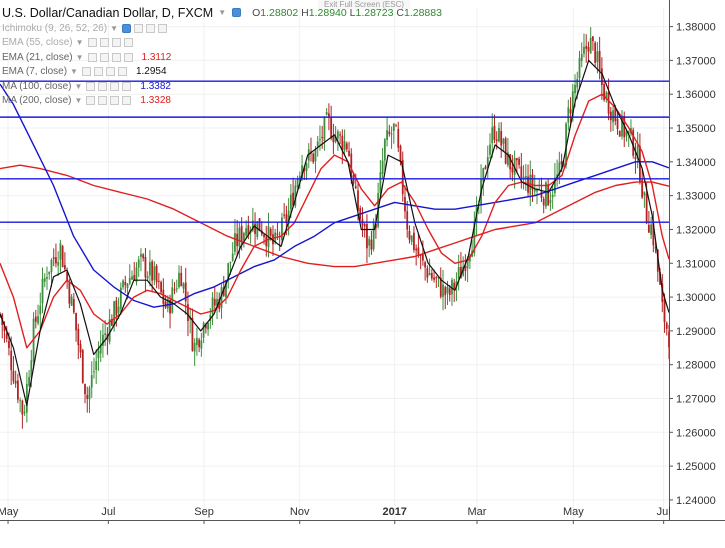 The image size is (725, 548). What do you see at coordinates (222, 57) in the screenshot?
I see `indicator-row: EMA (21, close) ▼ 1.3112` at bounding box center [222, 57].